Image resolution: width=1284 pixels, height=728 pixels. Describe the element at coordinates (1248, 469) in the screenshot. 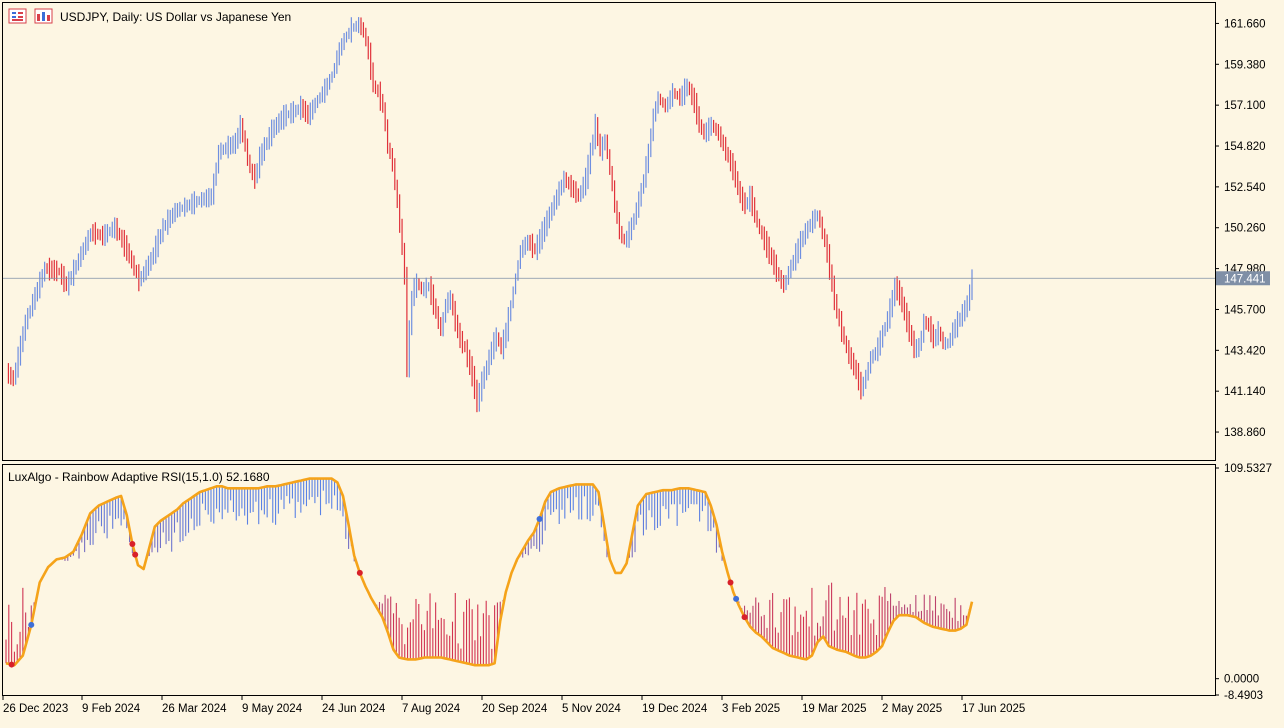

I see `rsi-tick-label: 109.5327` at that location.